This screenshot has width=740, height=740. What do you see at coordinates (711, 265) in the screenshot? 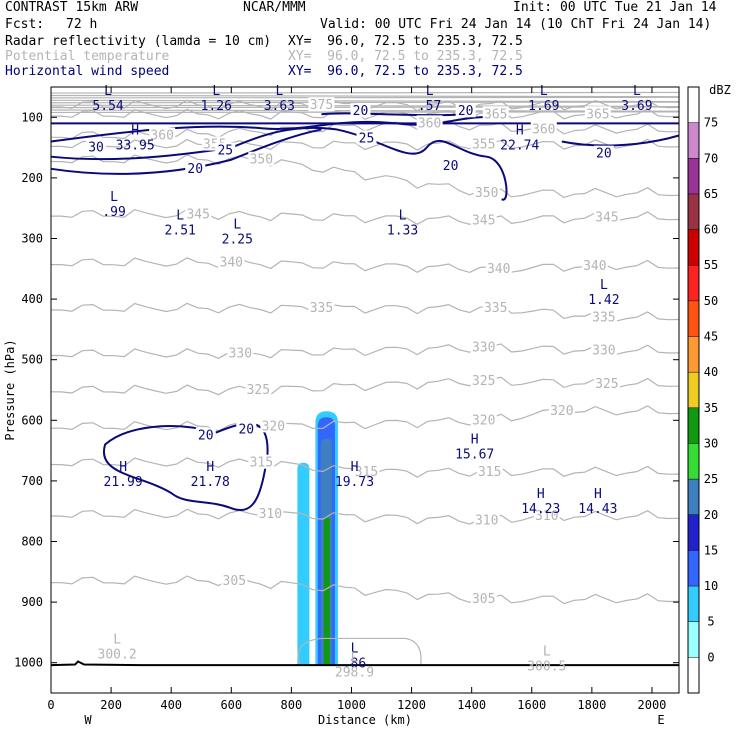
I see `colorbar-label: 55` at bounding box center [711, 265].